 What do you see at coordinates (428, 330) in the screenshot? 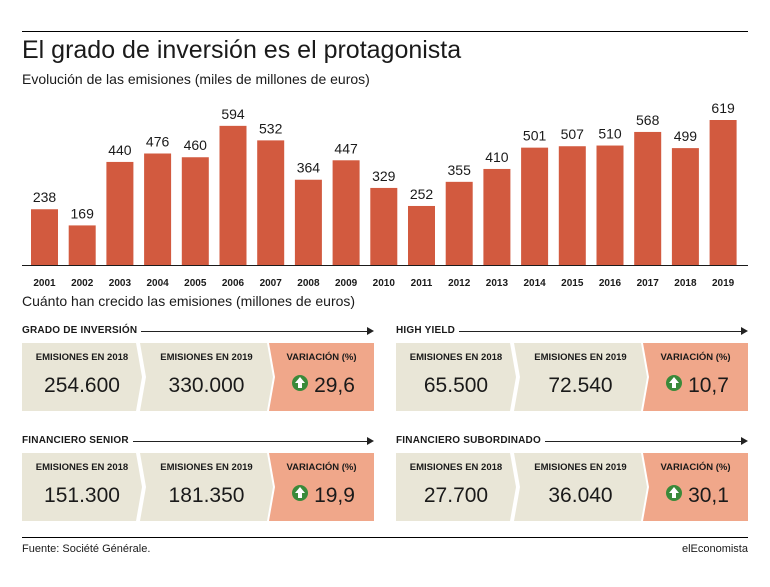
I see `panel-name: HIGH YIELD` at bounding box center [428, 330].